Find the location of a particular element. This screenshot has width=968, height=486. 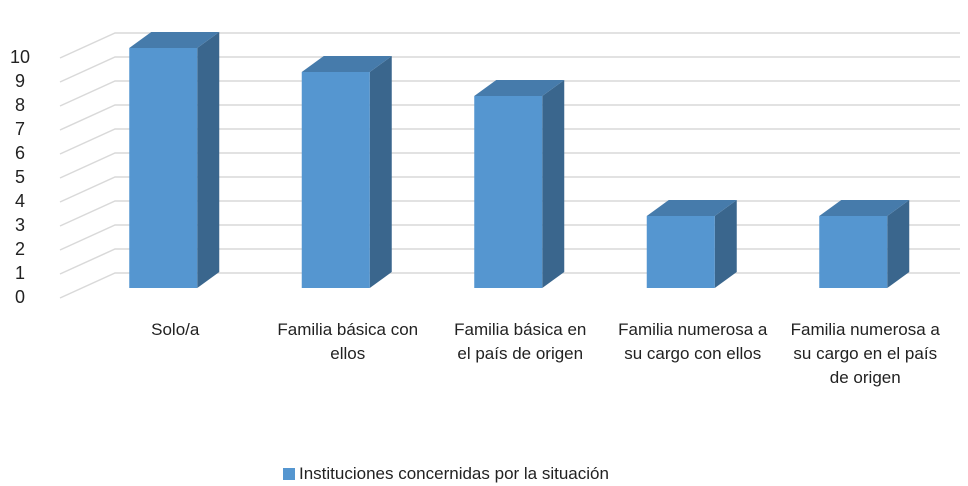

y-tick-label: 0 is located at coordinates (20, 297).